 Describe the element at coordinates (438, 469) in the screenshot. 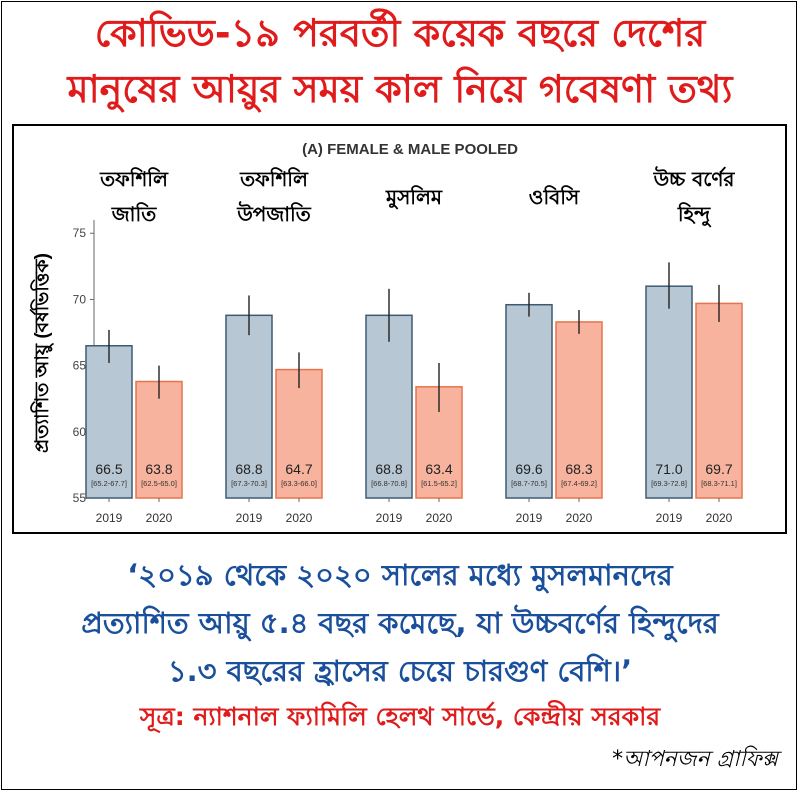

I see `value-label: 63.4` at that location.